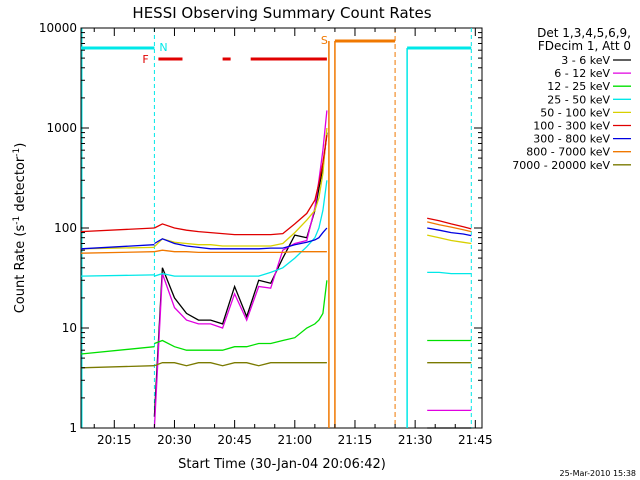 This screenshot has width=640, height=480. I want to click on x-tick-label: 21:00, so click(295, 440).